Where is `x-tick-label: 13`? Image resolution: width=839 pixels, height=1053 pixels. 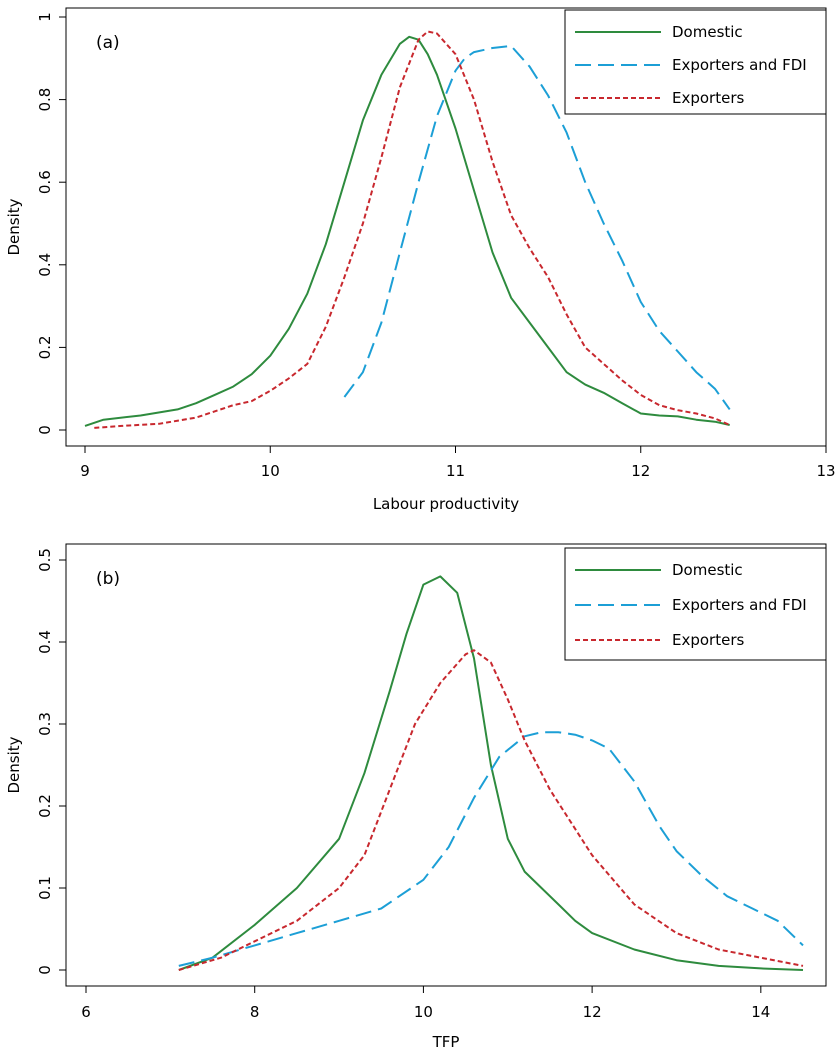 x-tick-label: 13 is located at coordinates (825, 471).